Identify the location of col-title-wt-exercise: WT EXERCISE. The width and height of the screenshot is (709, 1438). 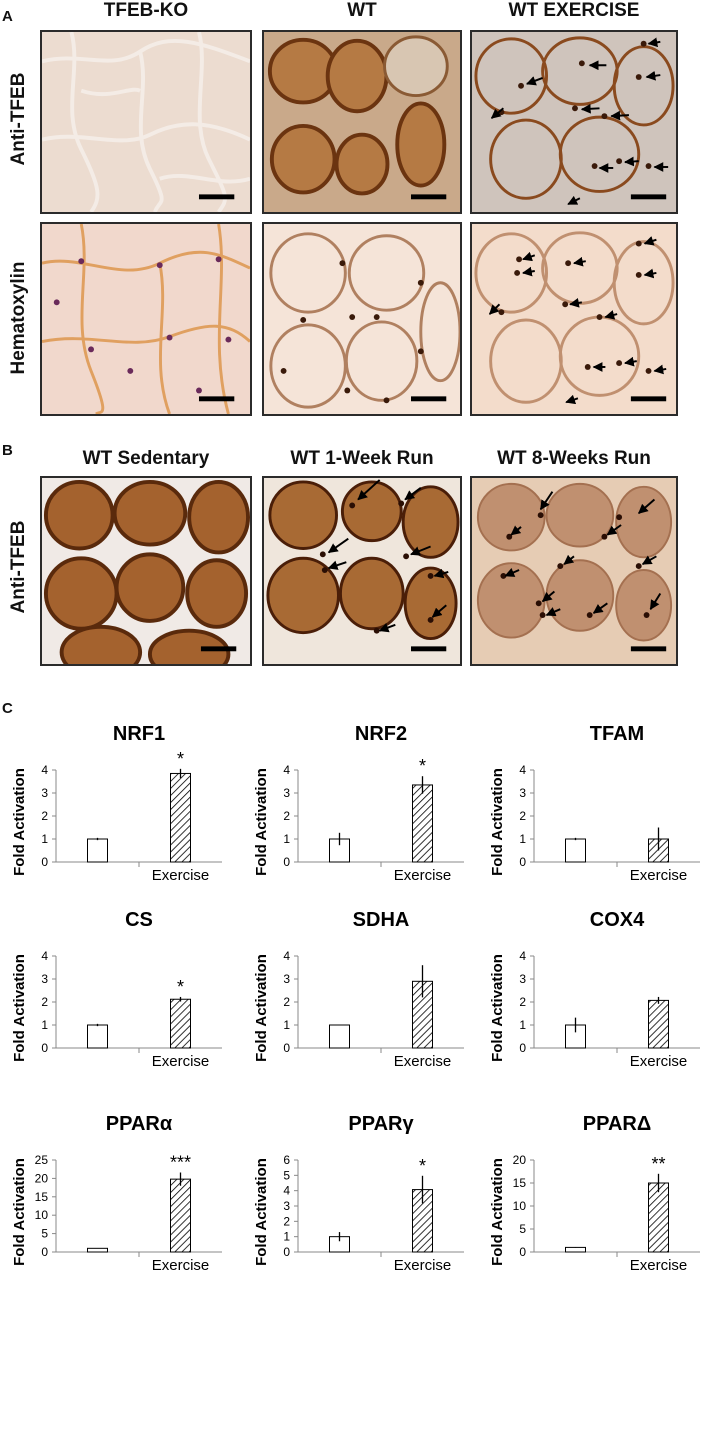
(574, 10).